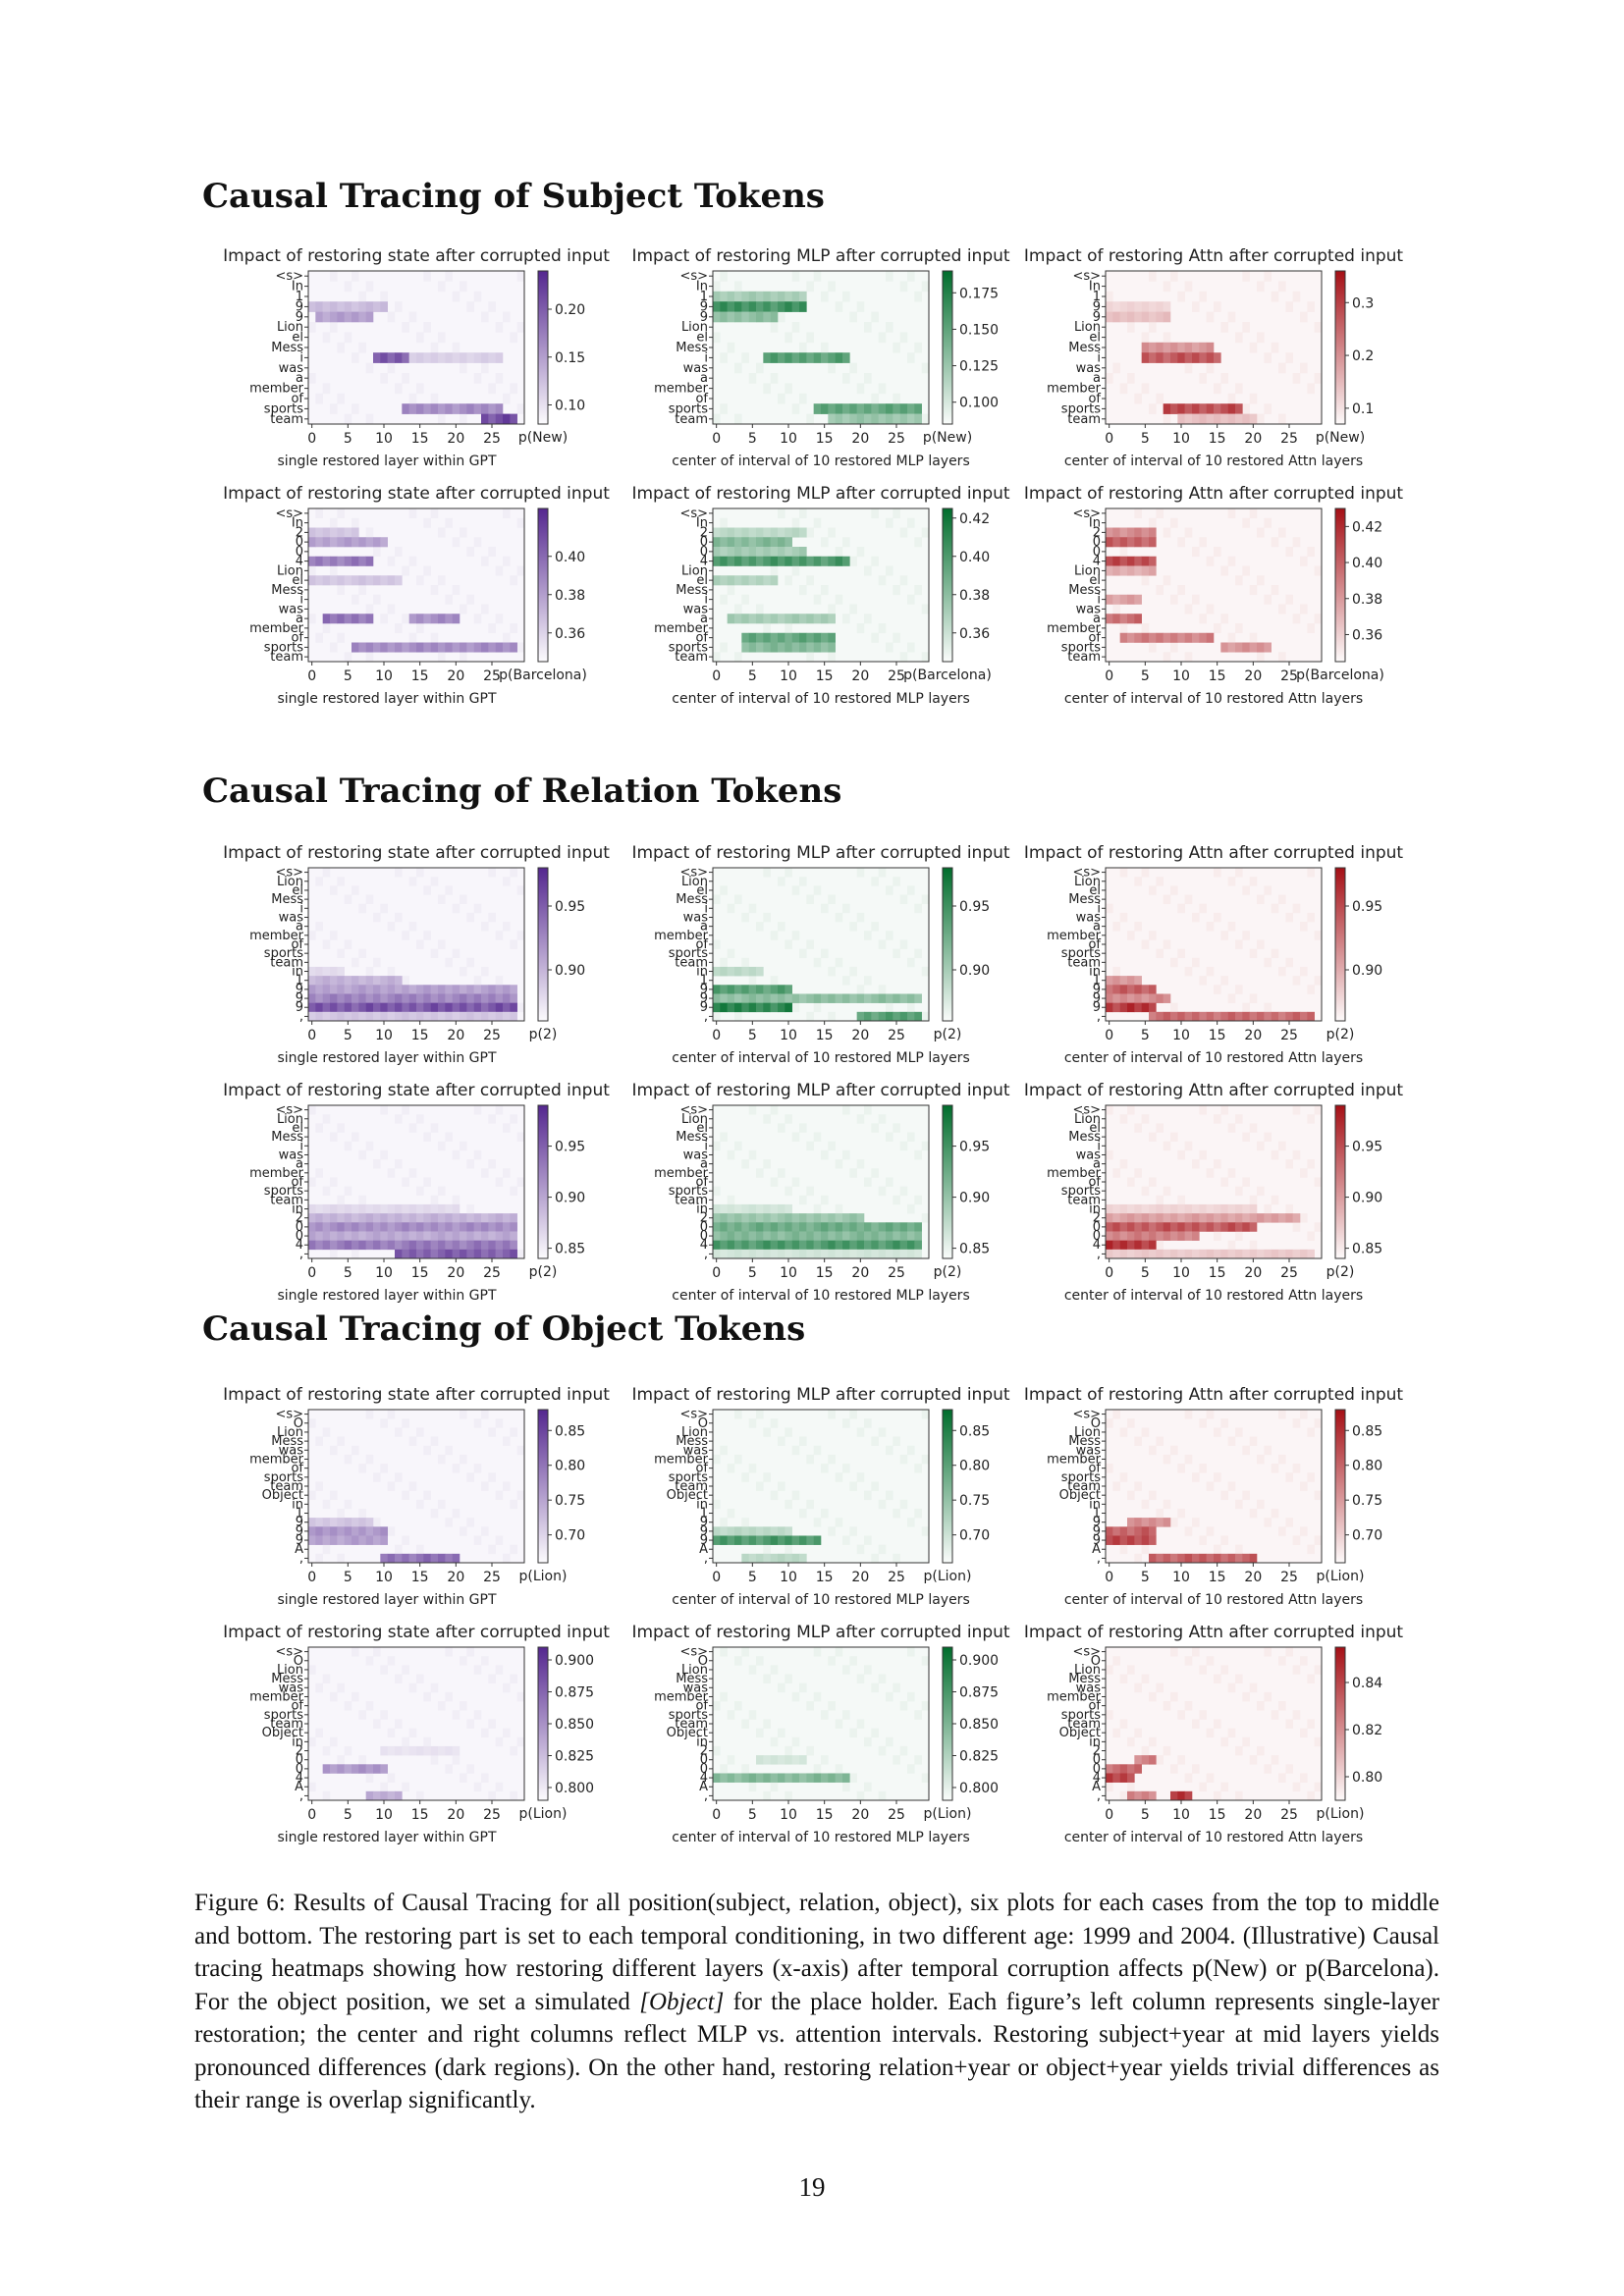 The width and height of the screenshot is (1624, 2296). I want to click on token-label: Lion, so click(694, 1670).